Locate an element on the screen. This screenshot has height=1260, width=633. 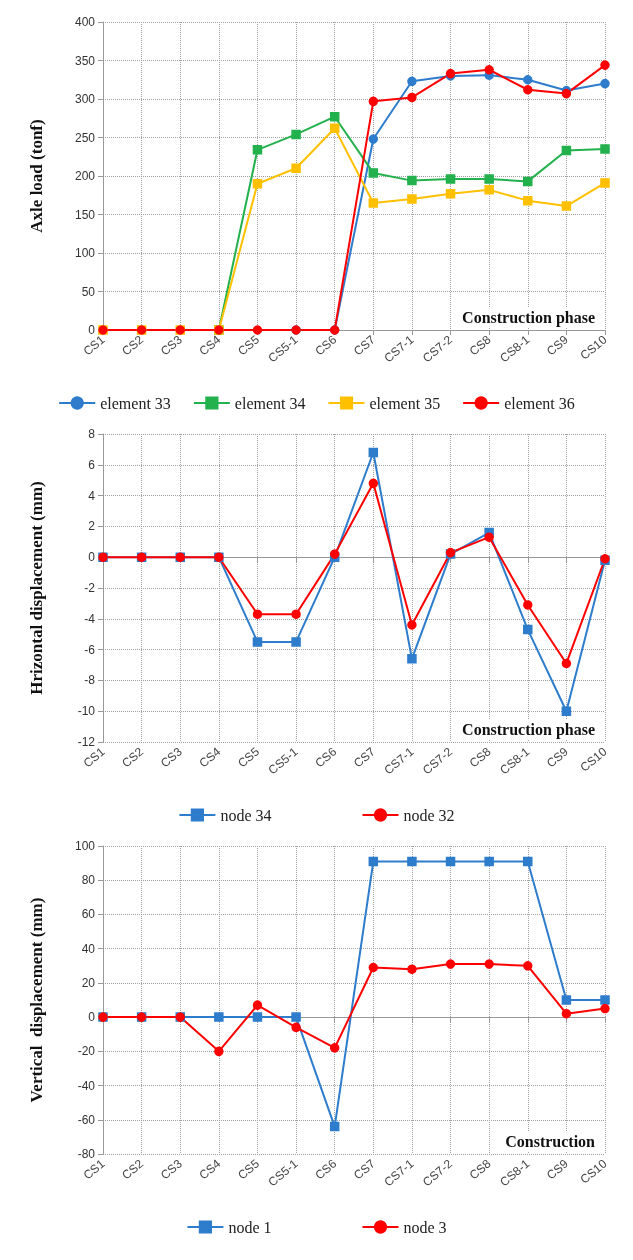
legend-label: element 36 is located at coordinates (539, 403).